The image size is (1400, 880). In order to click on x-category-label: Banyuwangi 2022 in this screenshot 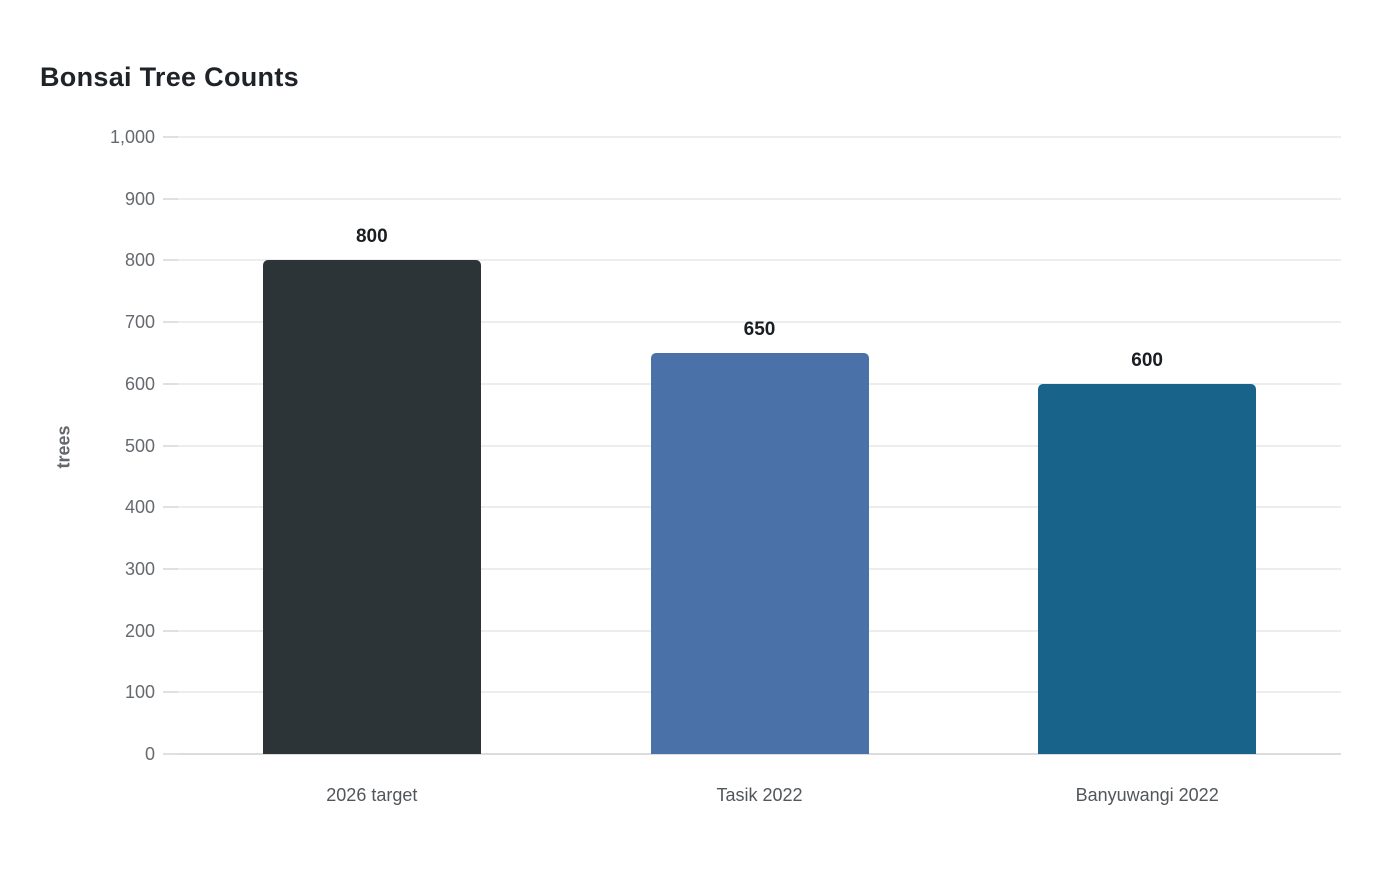, I will do `click(1147, 795)`.